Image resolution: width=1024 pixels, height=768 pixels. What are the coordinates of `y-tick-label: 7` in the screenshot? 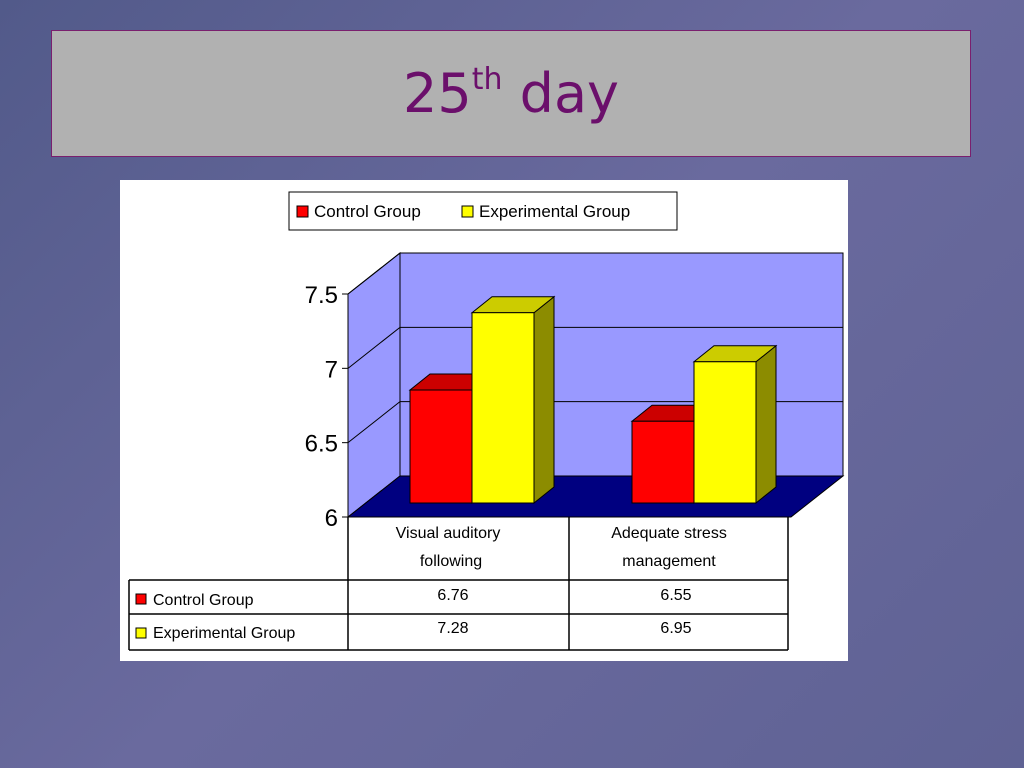 It's located at (331, 369).